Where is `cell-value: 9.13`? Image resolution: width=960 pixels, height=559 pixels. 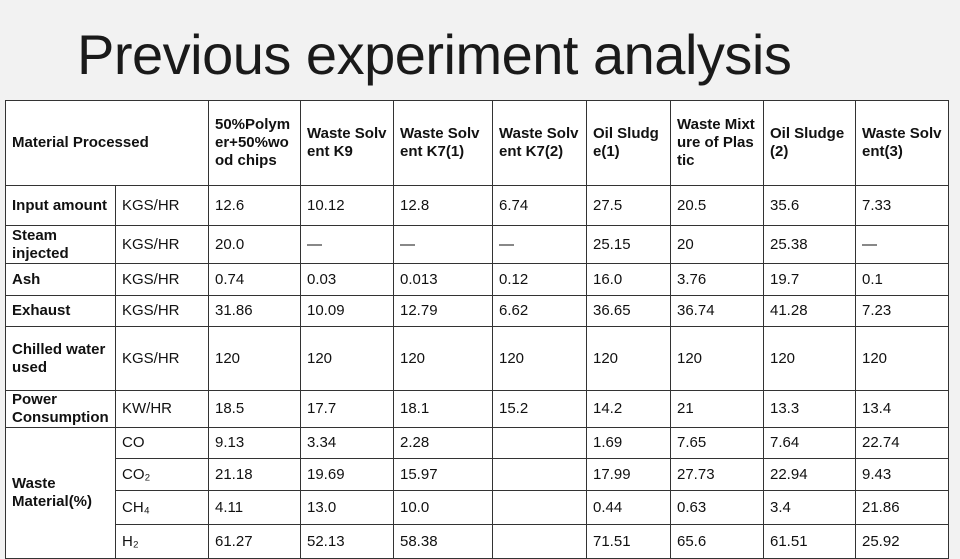 cell-value: 9.13 is located at coordinates (254, 443).